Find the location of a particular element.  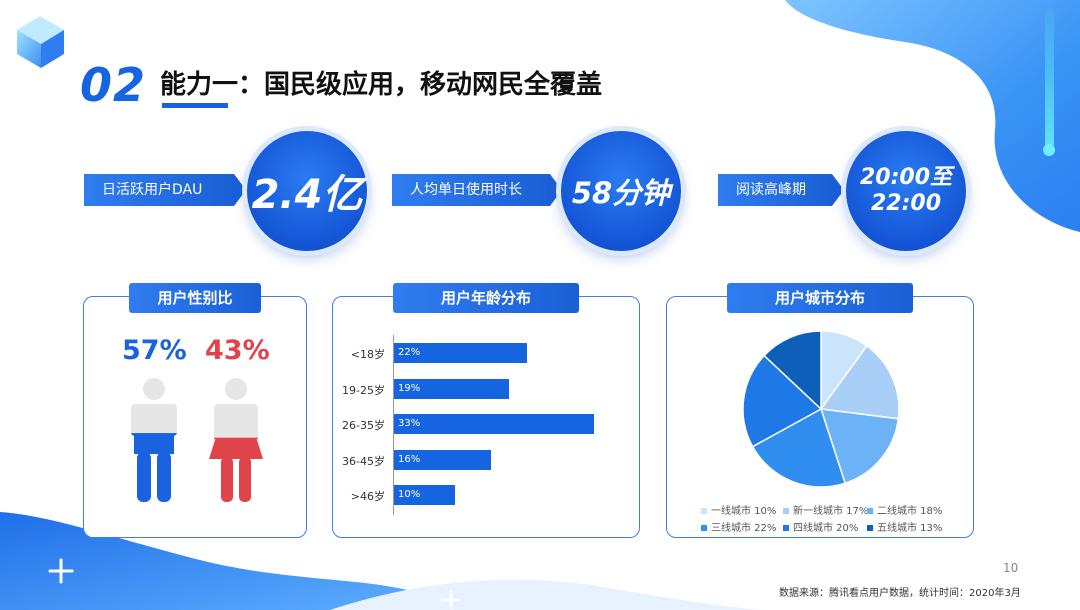

gender-panel: 用户性别比 57% 43% is located at coordinates (195, 410).